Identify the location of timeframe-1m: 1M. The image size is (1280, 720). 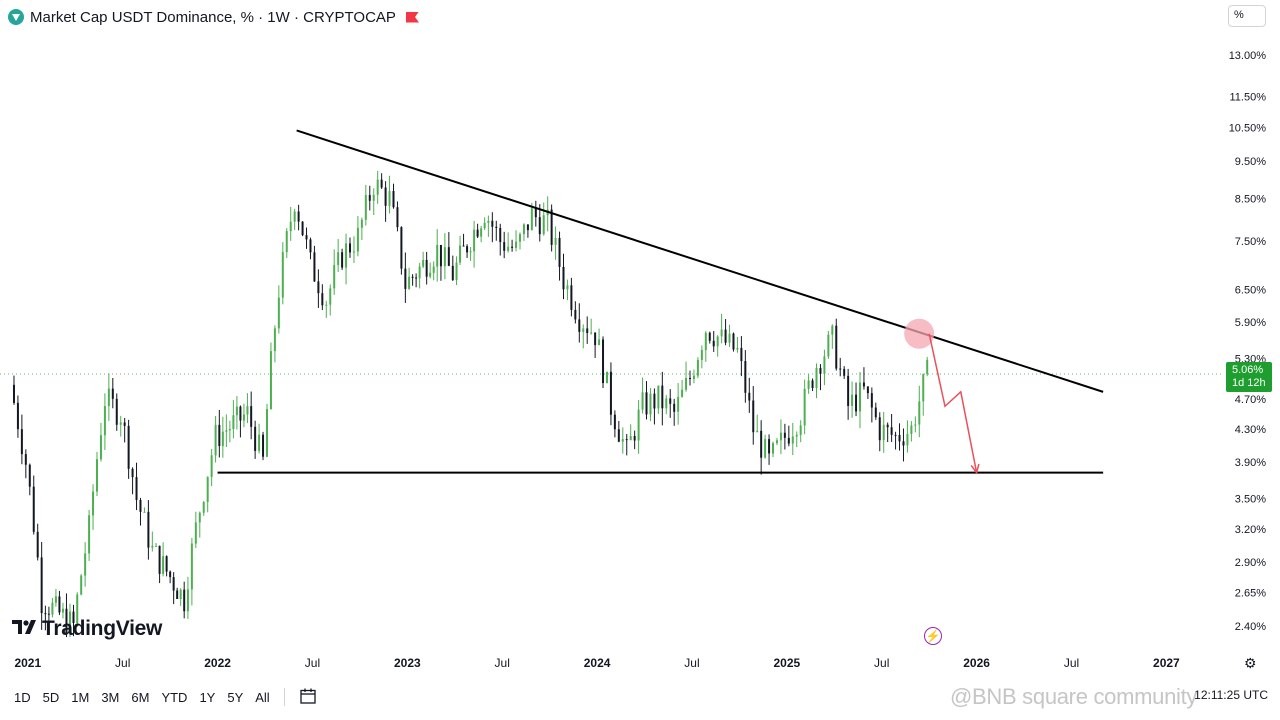
(80, 697).